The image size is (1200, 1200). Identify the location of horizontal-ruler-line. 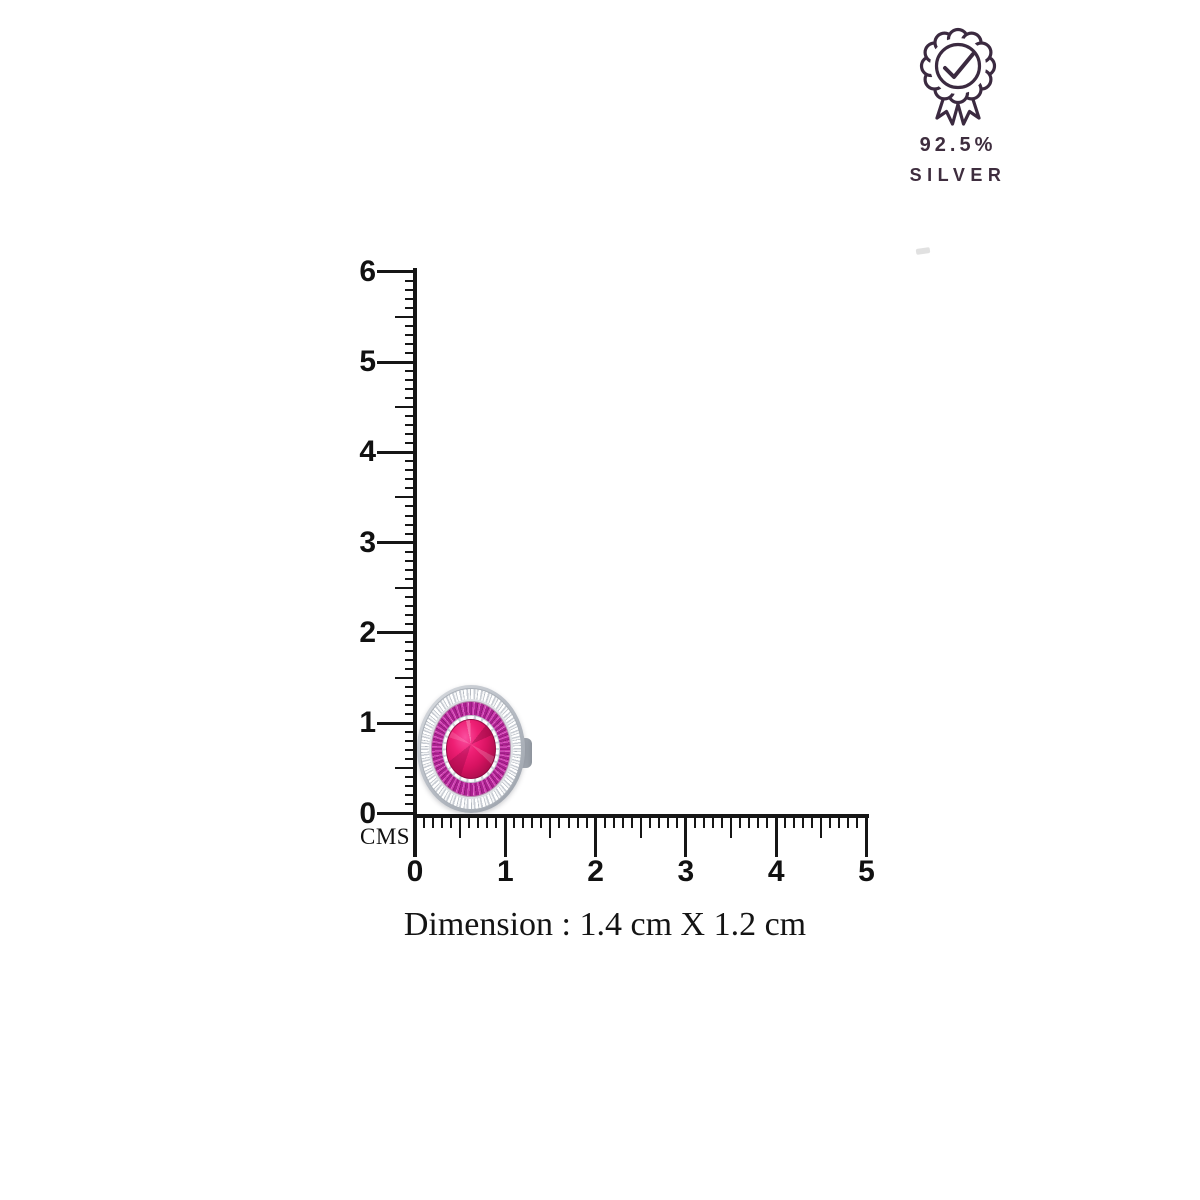
(641, 816).